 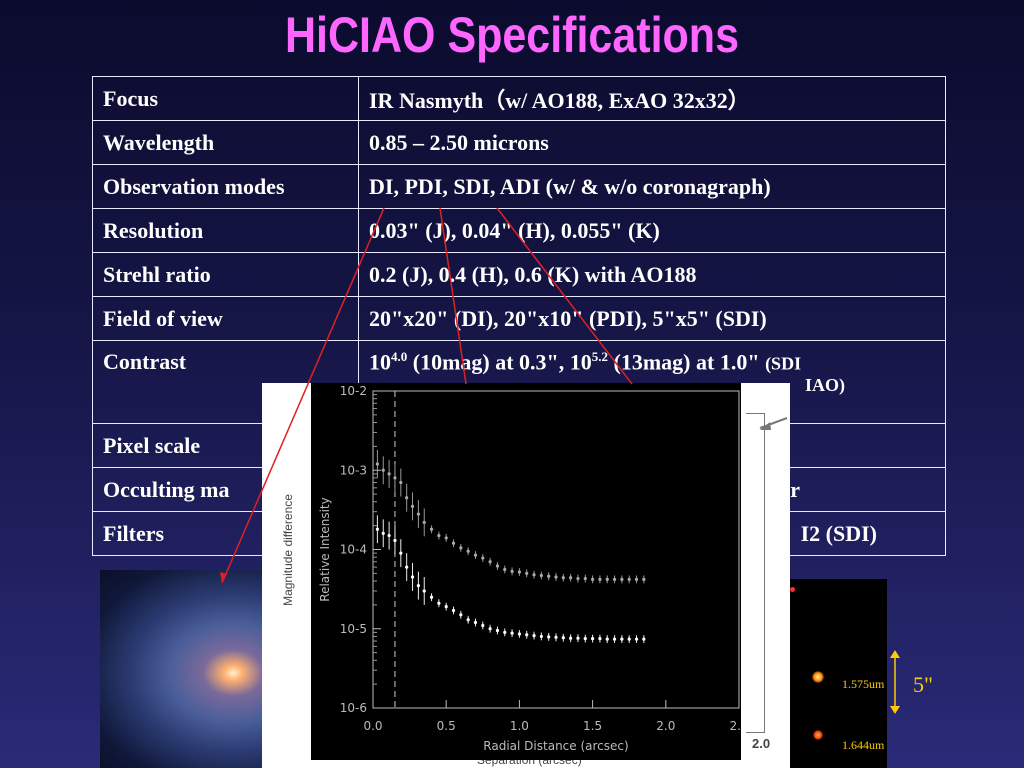 What do you see at coordinates (225, 186) in the screenshot?
I see `spec-key: Observation modes` at bounding box center [225, 186].